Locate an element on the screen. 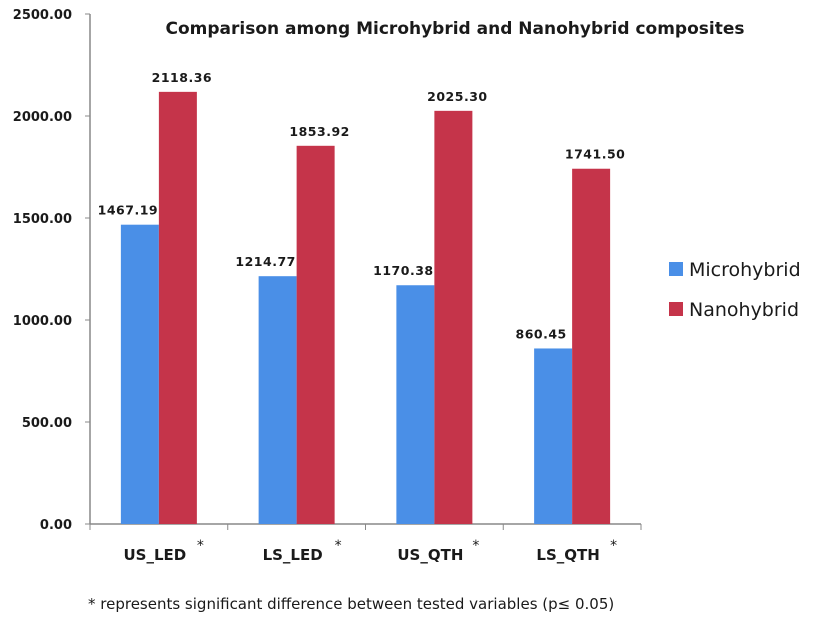 This screenshot has width=830, height=624. y-tick-label: 2000.00 is located at coordinates (42, 117).